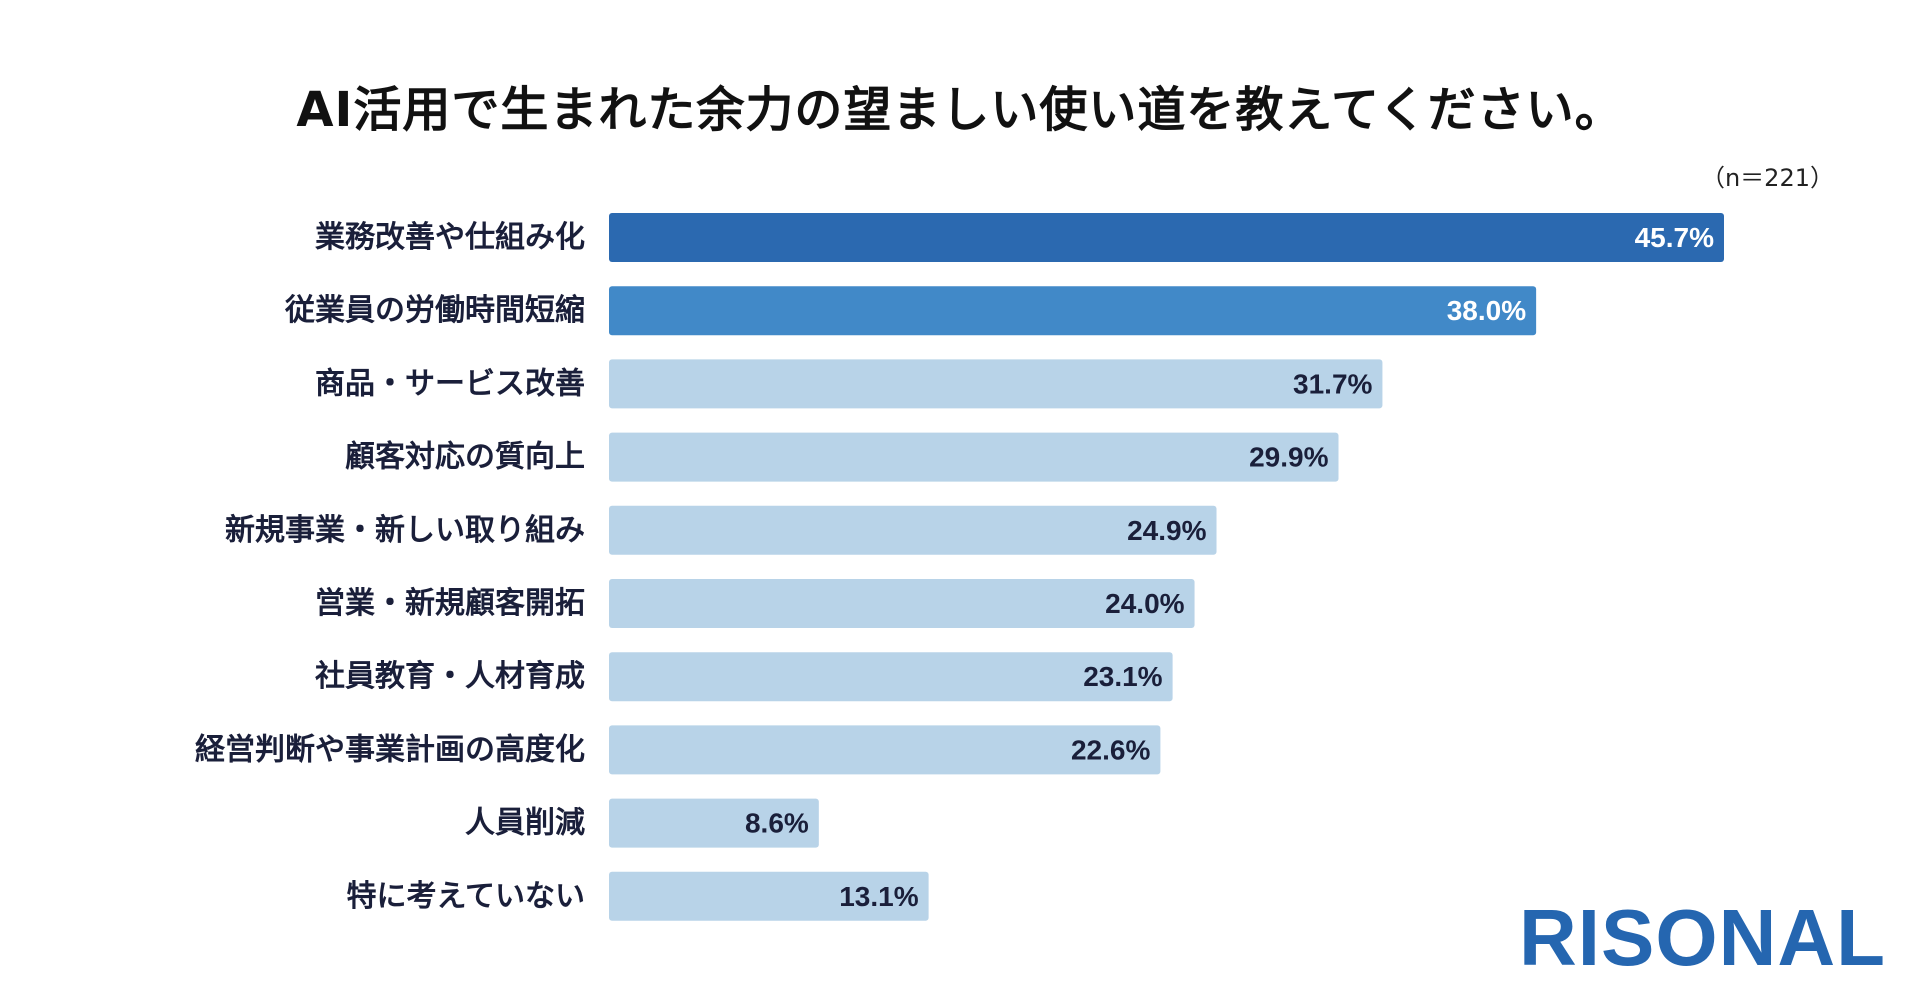  I want to click on value-label: 13.1%, so click(878, 896).